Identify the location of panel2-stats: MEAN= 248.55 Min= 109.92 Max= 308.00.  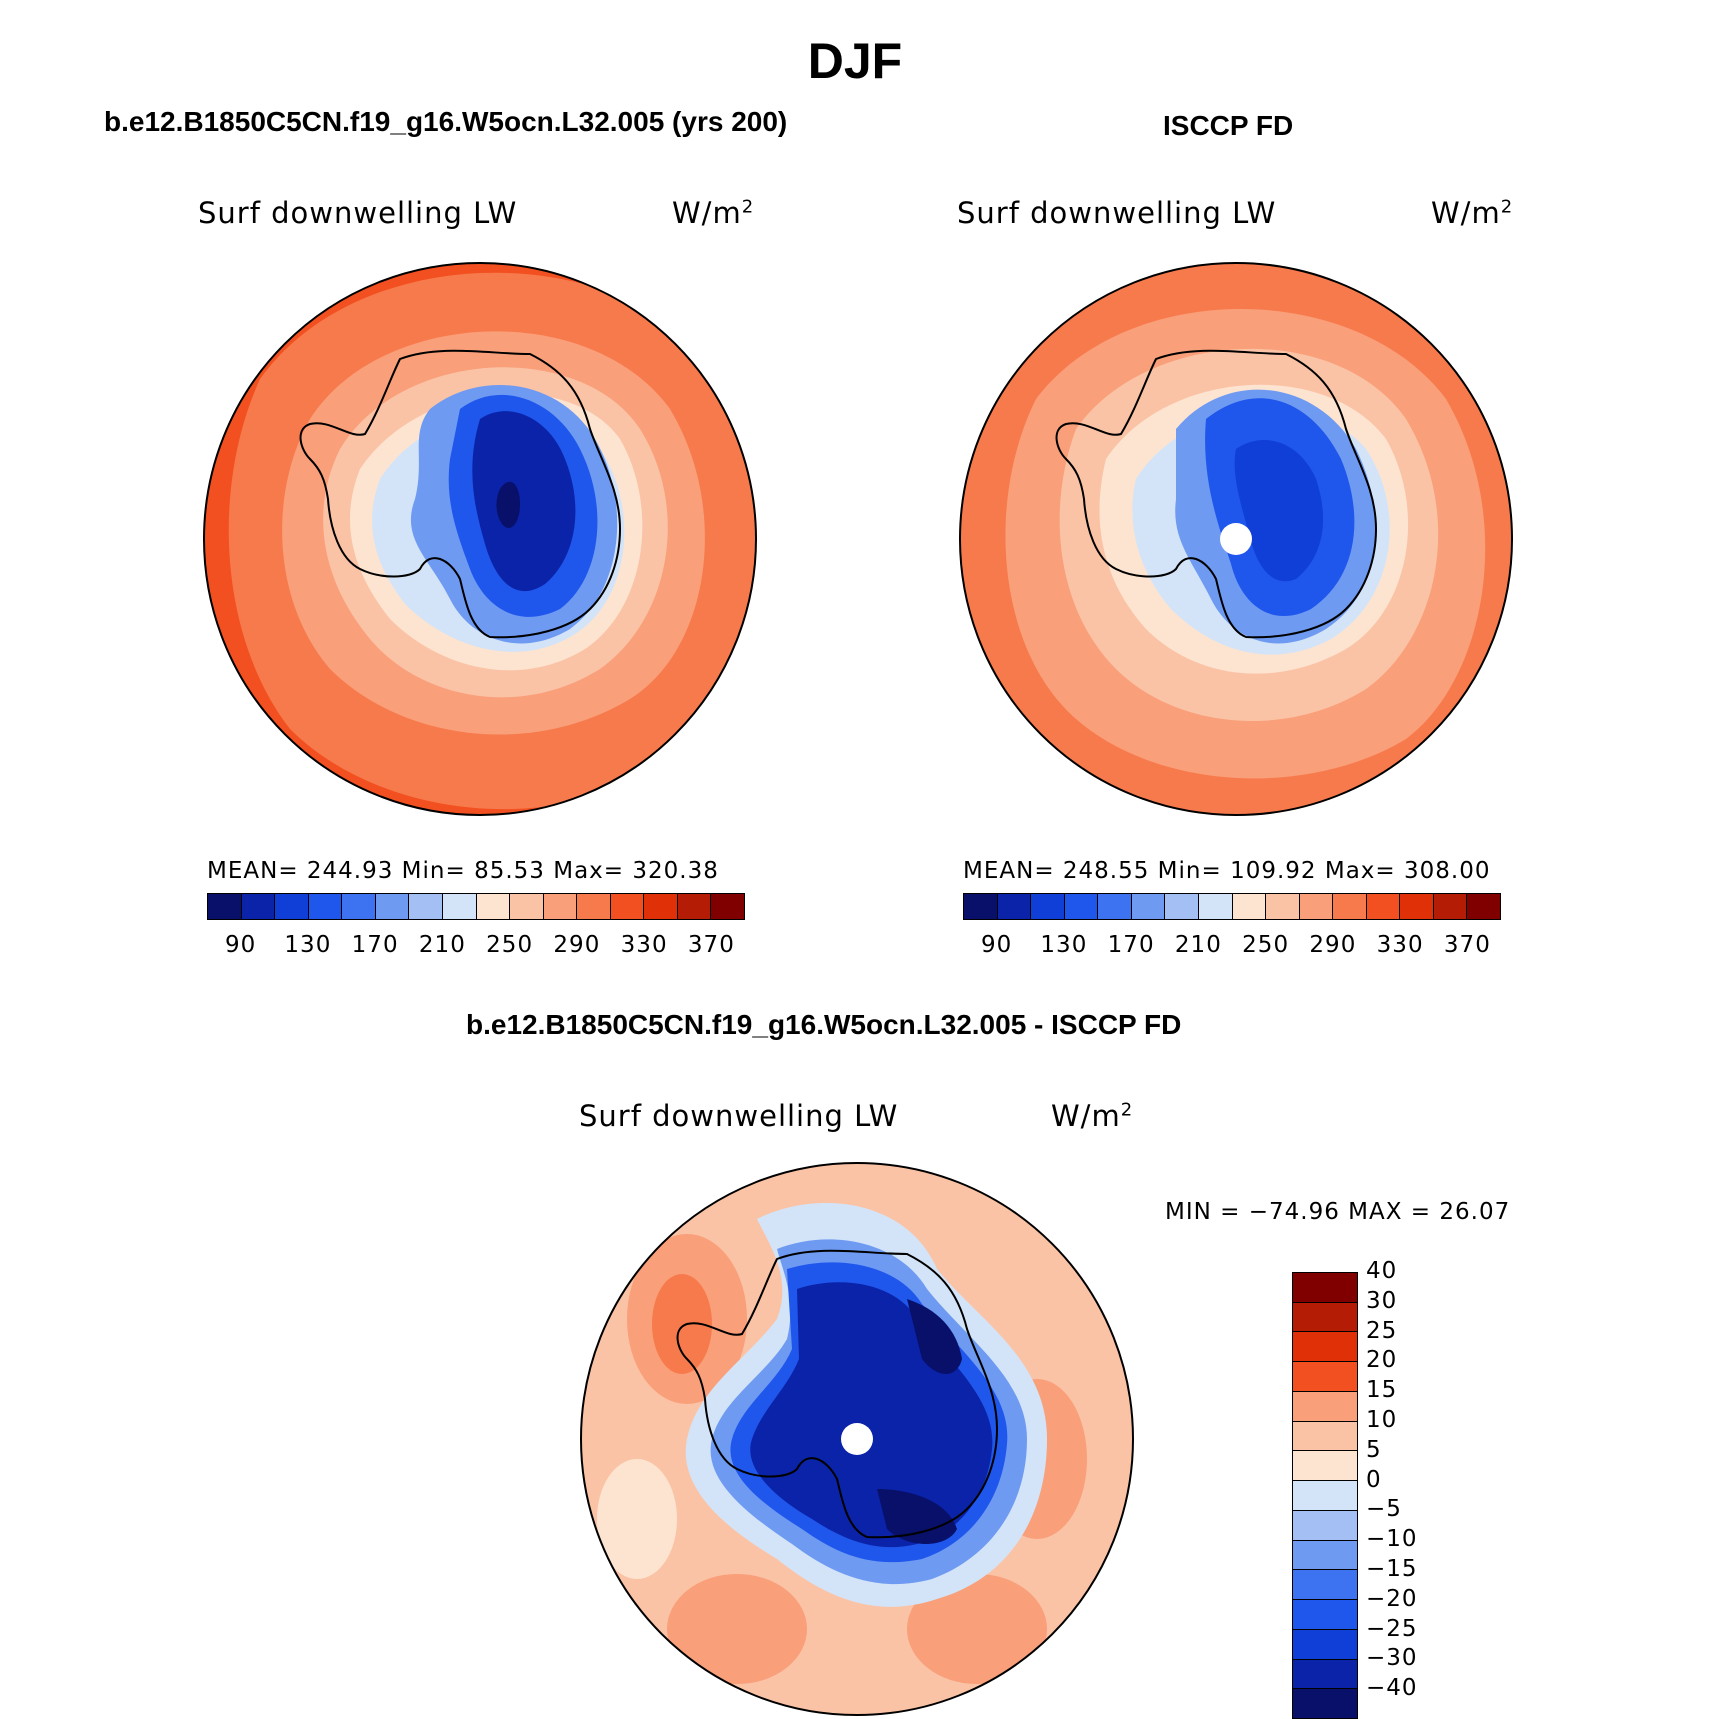
(1227, 871).